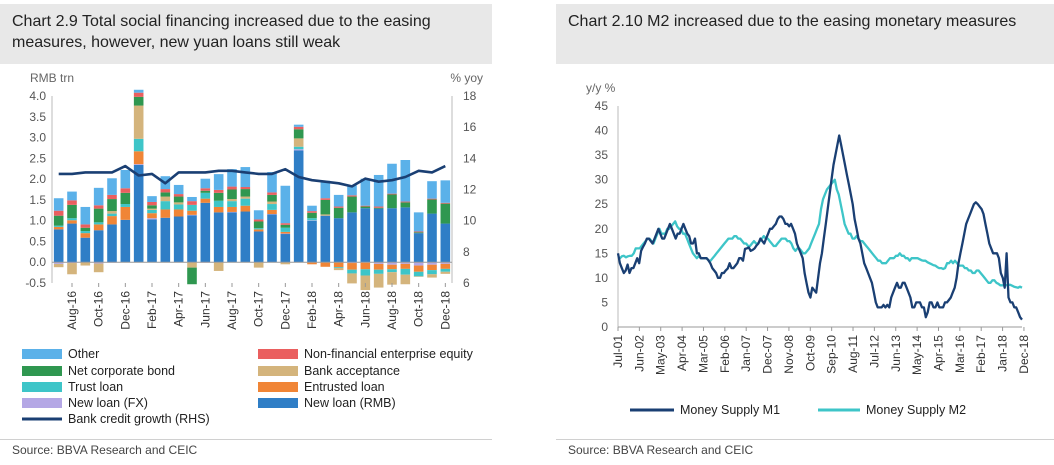 The width and height of the screenshot is (1054, 465). What do you see at coordinates (661, 355) in the screenshot?
I see `x-tick-label: May-03` at bounding box center [661, 355].